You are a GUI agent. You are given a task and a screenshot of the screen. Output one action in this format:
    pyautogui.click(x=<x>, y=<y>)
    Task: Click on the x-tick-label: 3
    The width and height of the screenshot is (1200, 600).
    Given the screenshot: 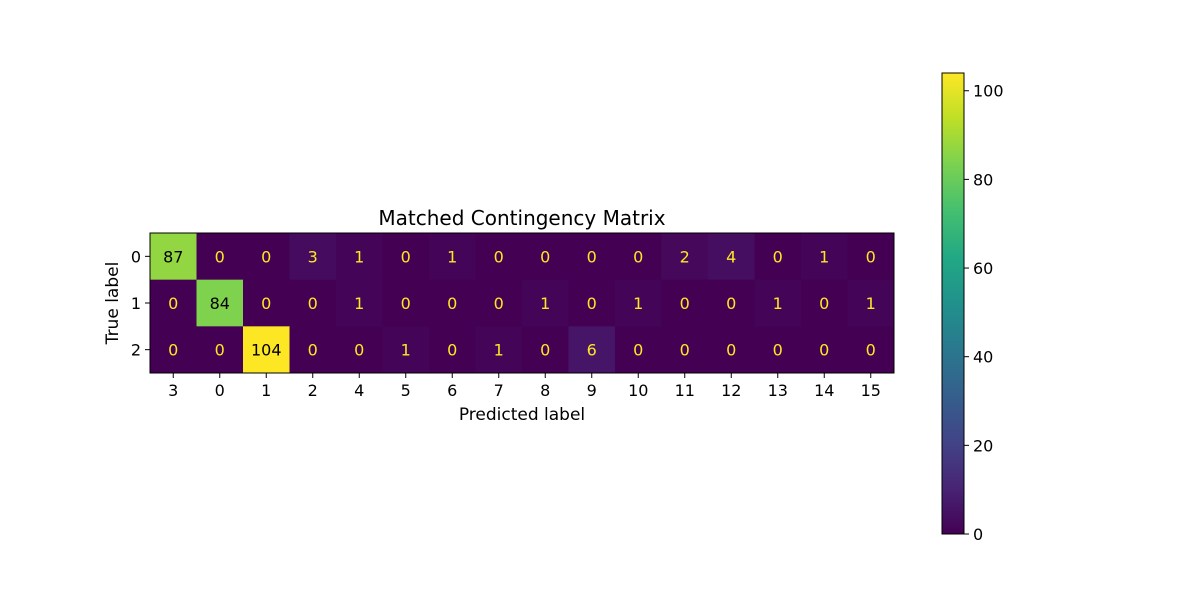 What is the action you would take?
    pyautogui.click(x=173, y=390)
    